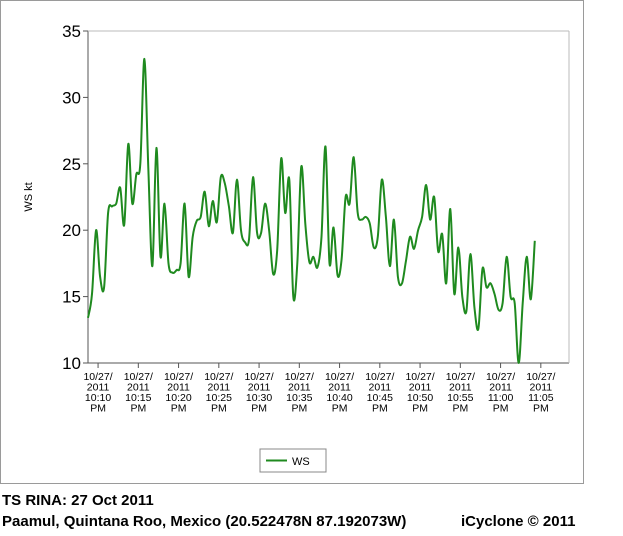  Describe the element at coordinates (71, 31) in the screenshot. I see `y-tick-label: 35` at that location.